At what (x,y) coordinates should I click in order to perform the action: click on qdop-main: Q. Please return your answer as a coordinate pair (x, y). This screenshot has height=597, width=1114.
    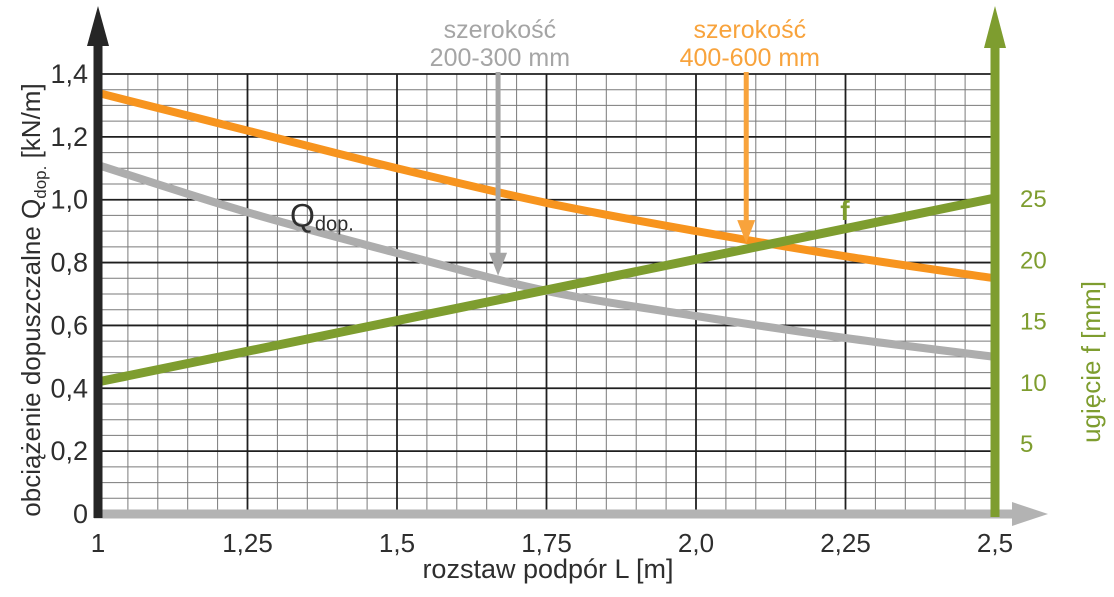
    Looking at the image, I should click on (302, 215).